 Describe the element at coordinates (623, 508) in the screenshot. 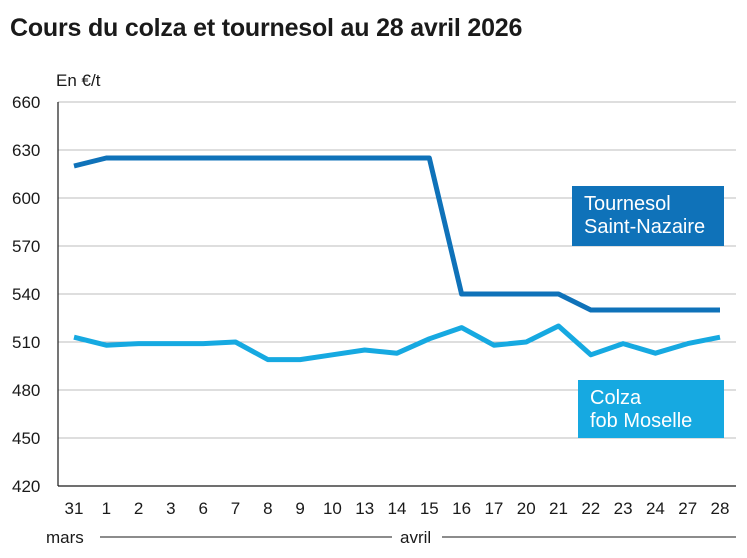

I see `x-tick-label: 23` at that location.